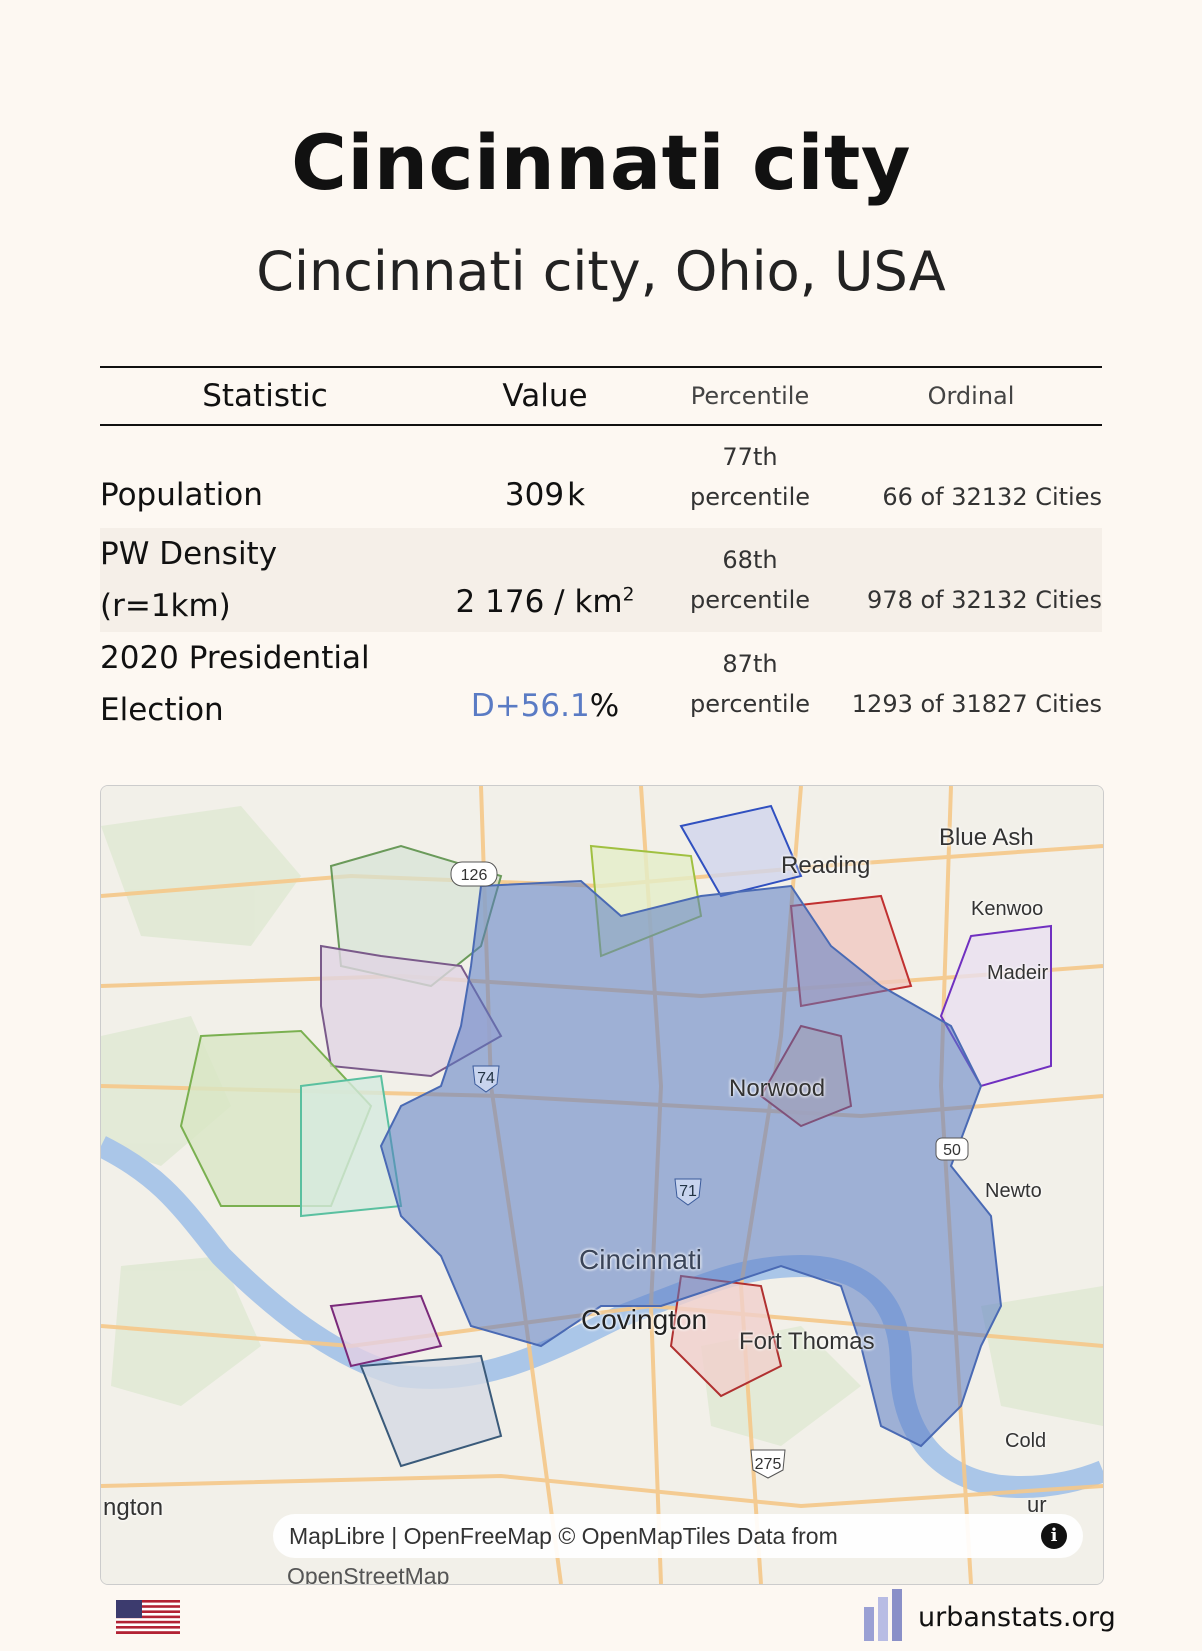 The image size is (1202, 1651). Describe the element at coordinates (971, 580) in the screenshot. I see `ordinal-cell: 978 of 32132 Cities` at that location.